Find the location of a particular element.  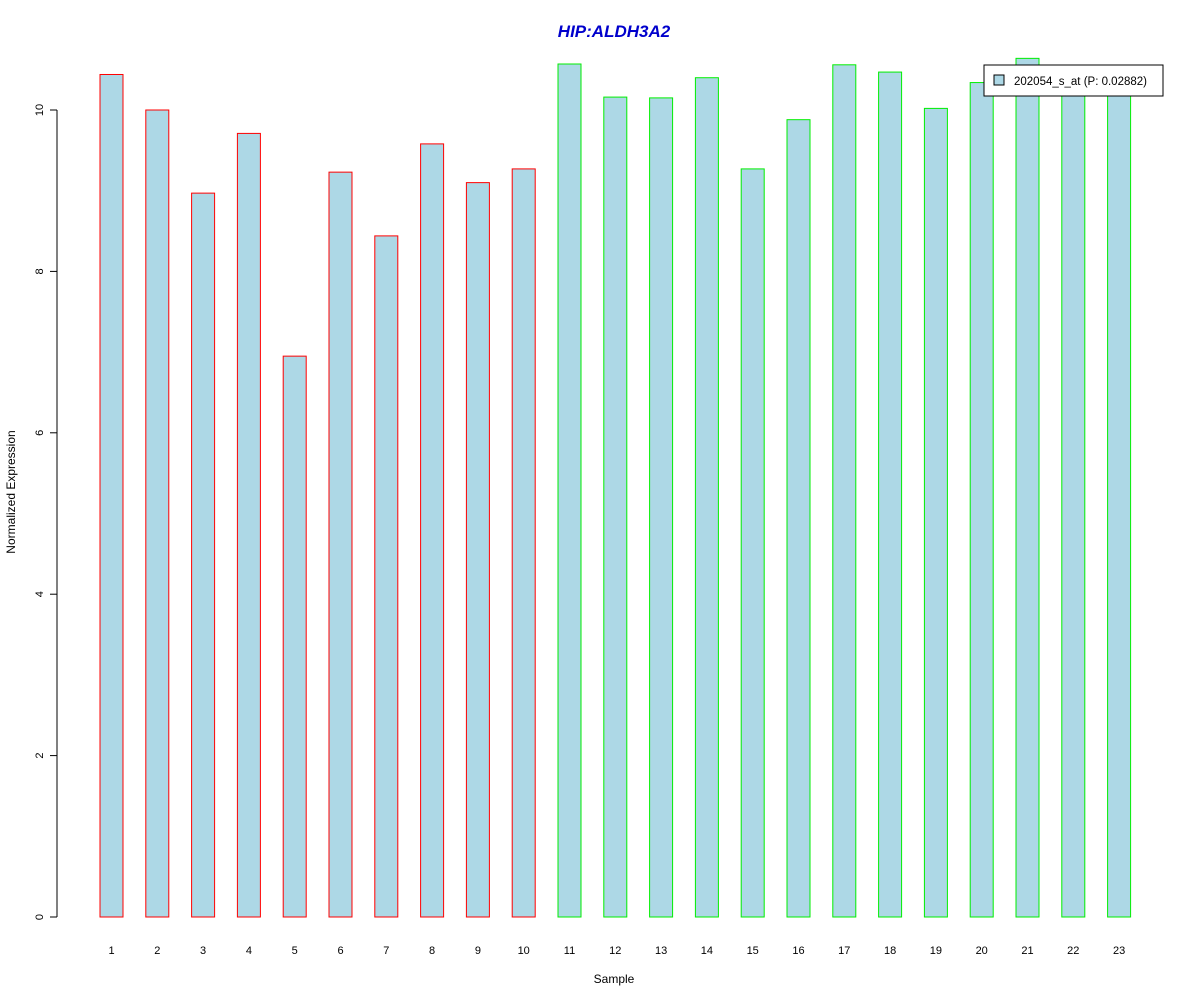

y-tick-label: 10 is located at coordinates (40, 110).